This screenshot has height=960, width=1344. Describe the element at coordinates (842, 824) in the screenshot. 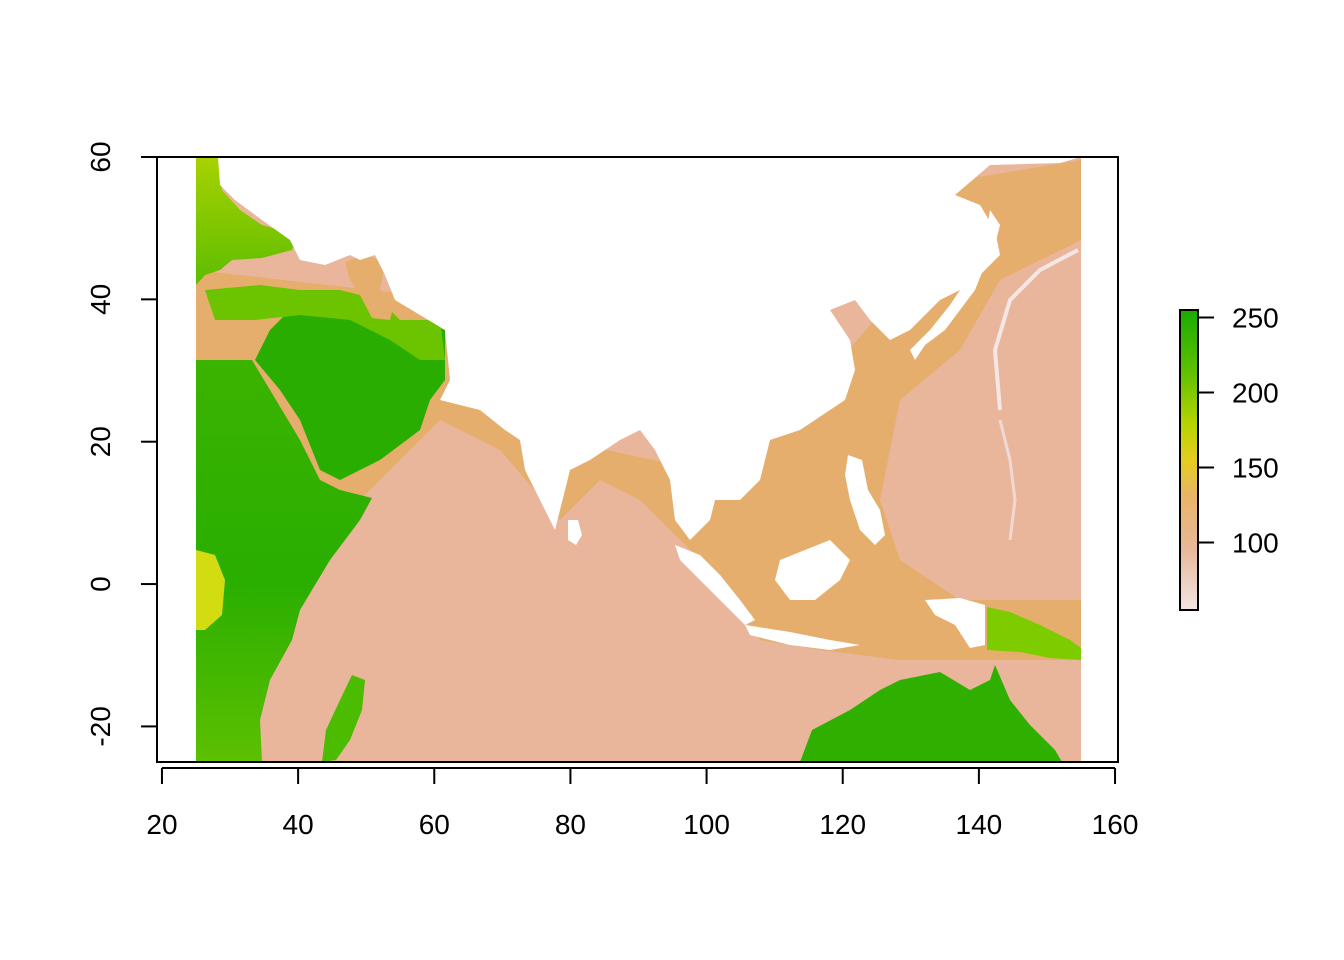

I see `x-tick-label: 120` at that location.